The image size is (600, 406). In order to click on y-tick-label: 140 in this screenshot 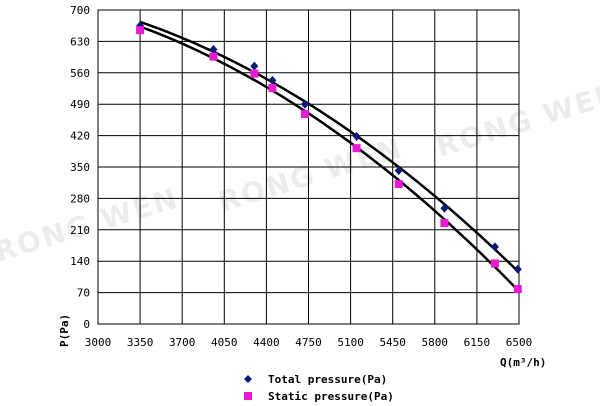, I will do `click(80, 261)`.